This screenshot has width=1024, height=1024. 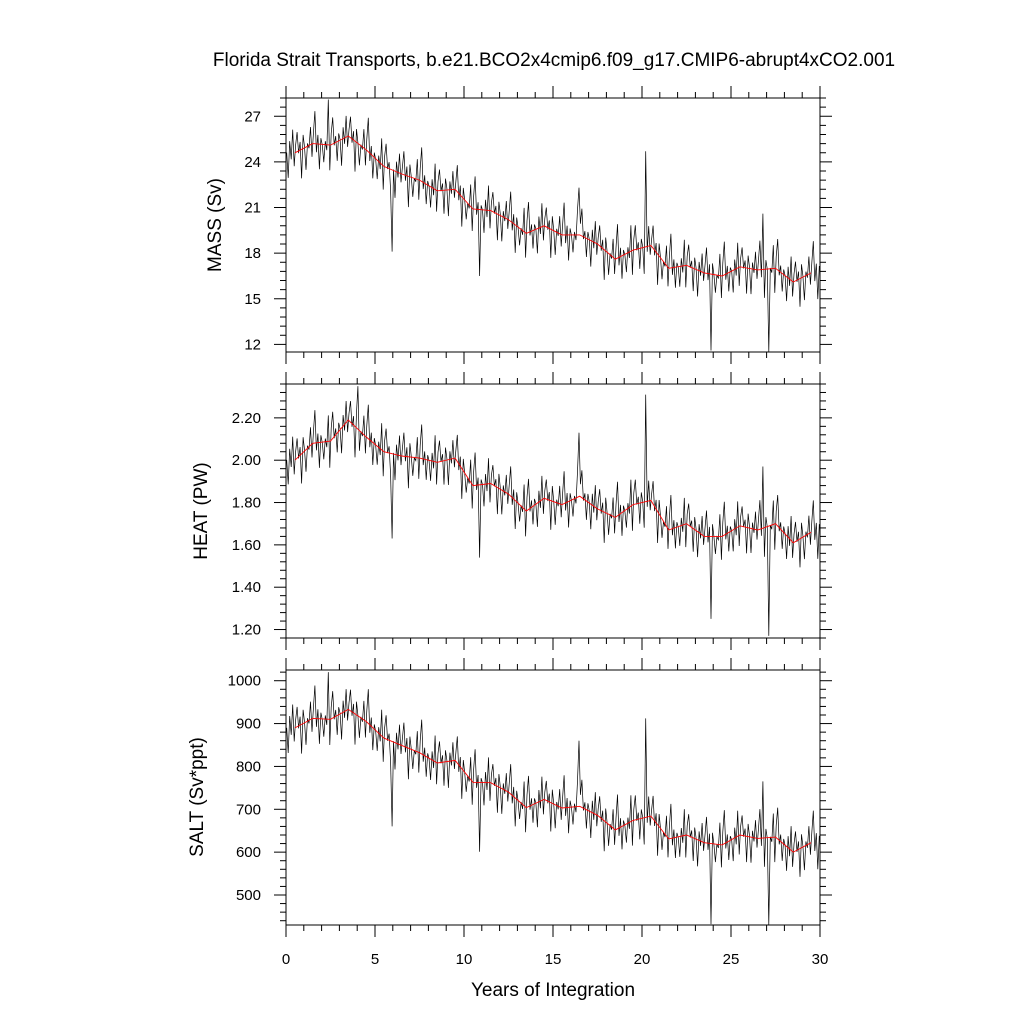 What do you see at coordinates (246, 503) in the screenshot?
I see `y-tick-label-heat: 1.80` at bounding box center [246, 503].